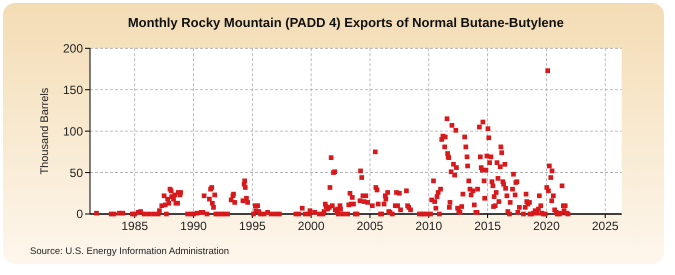  What do you see at coordinates (546, 226) in the screenshot?
I see `x-tick-label: 2020` at bounding box center [546, 226].